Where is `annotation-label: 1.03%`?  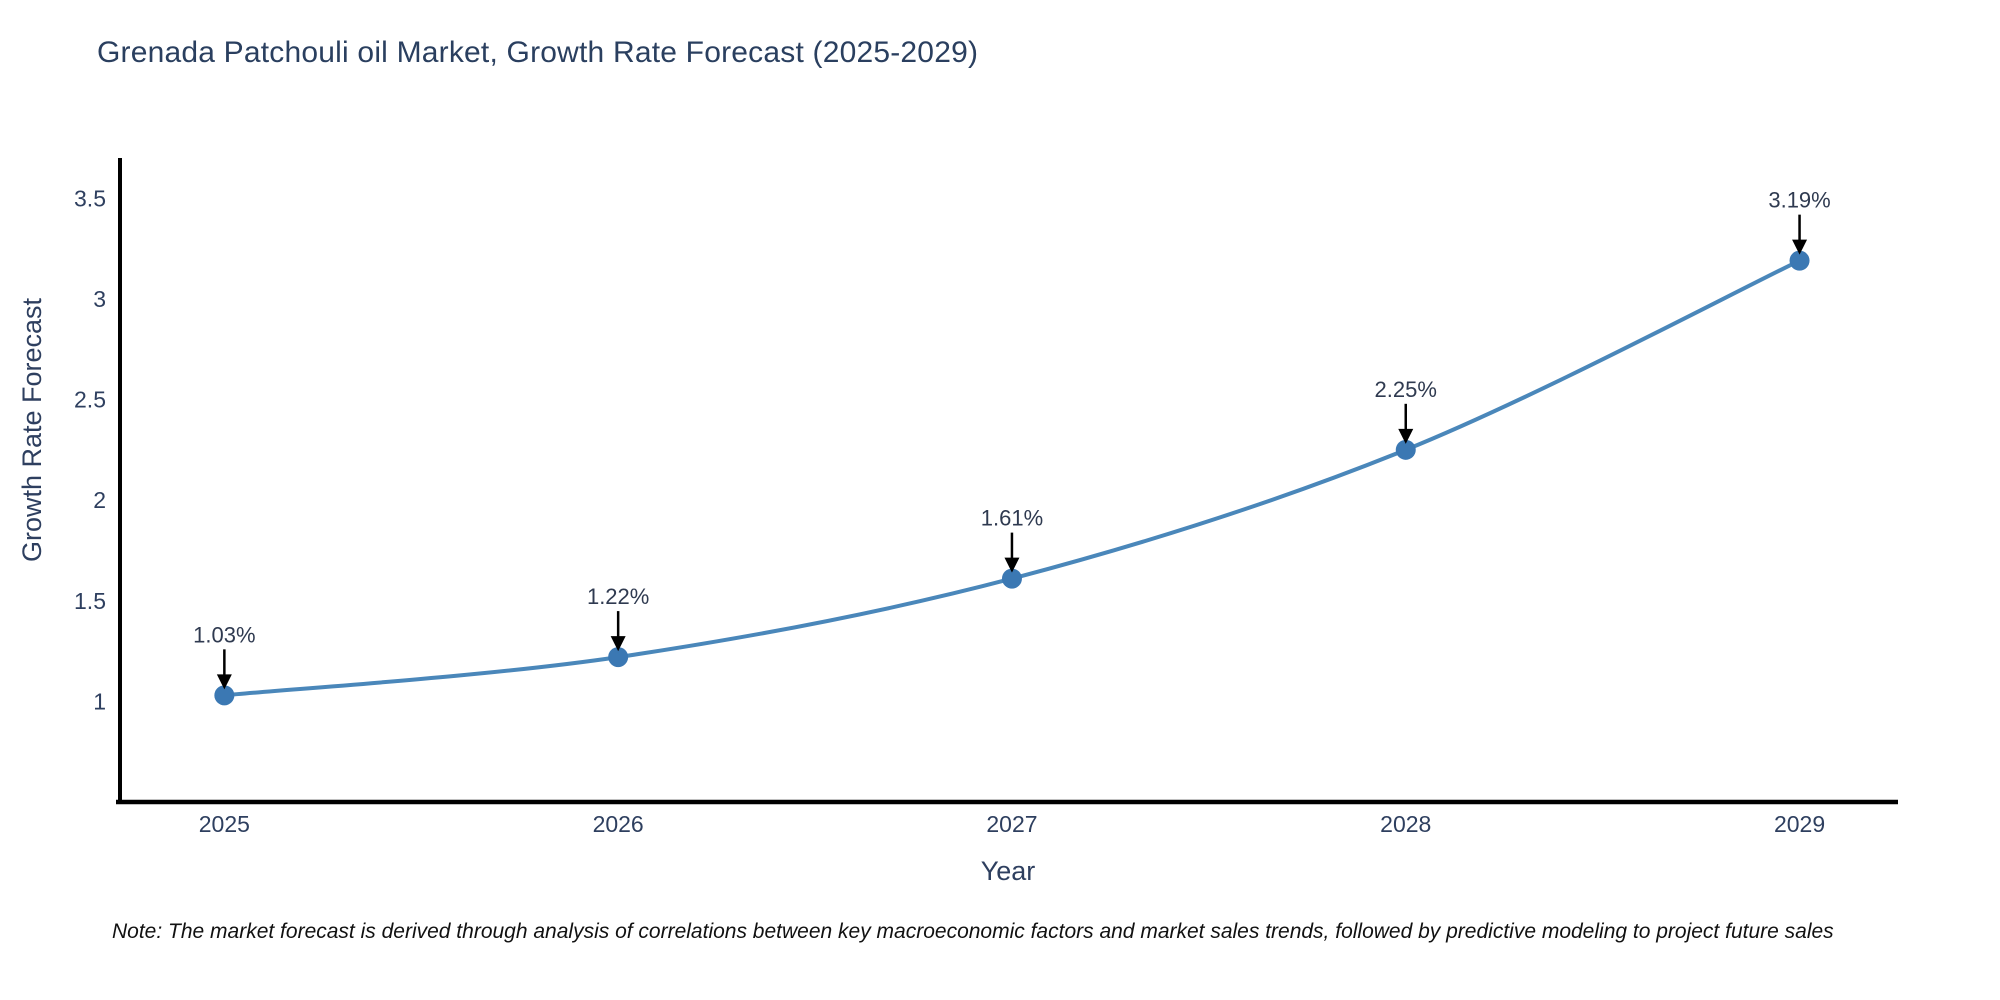 annotation-label: 1.03% is located at coordinates (224, 634).